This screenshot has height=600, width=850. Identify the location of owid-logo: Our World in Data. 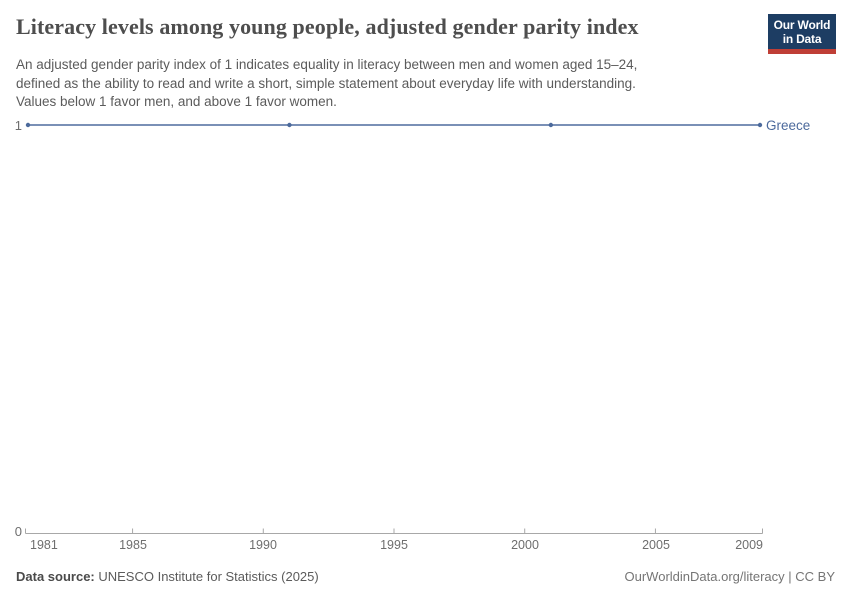
(802, 34).